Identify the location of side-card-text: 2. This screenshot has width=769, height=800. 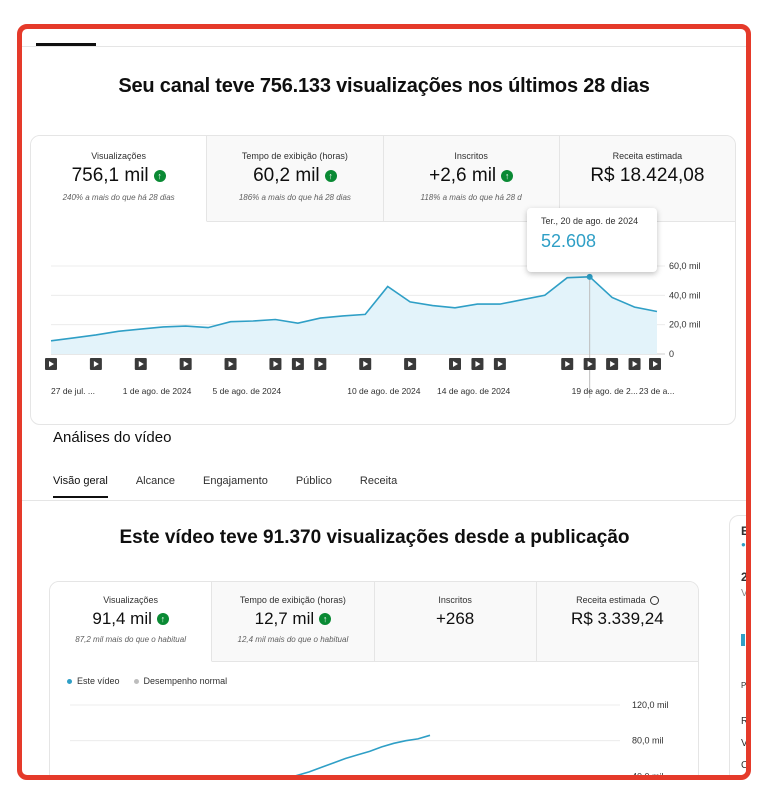
(744, 577).